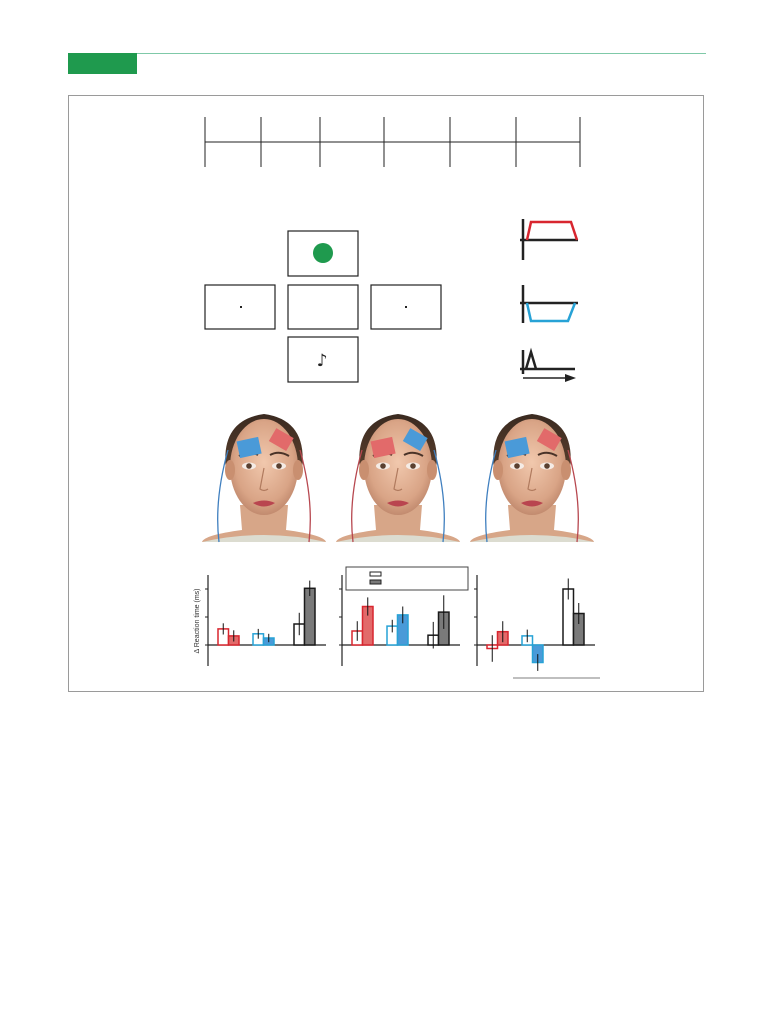  I want to click on right-screen, so click(406, 307).